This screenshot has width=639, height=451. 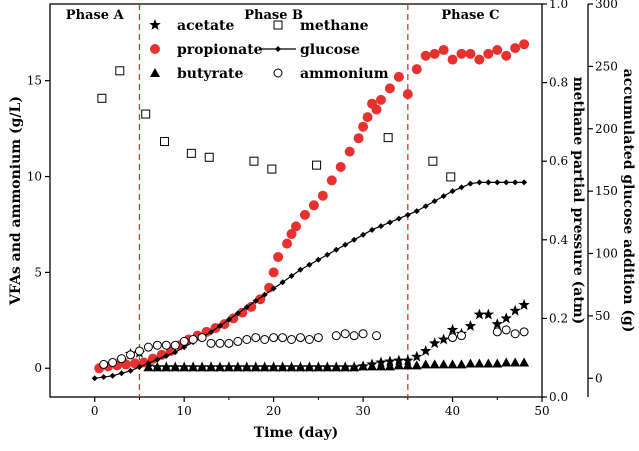 I want to click on y-left-axis-title: VFAs and ammonium (g/L), so click(x=16, y=201).